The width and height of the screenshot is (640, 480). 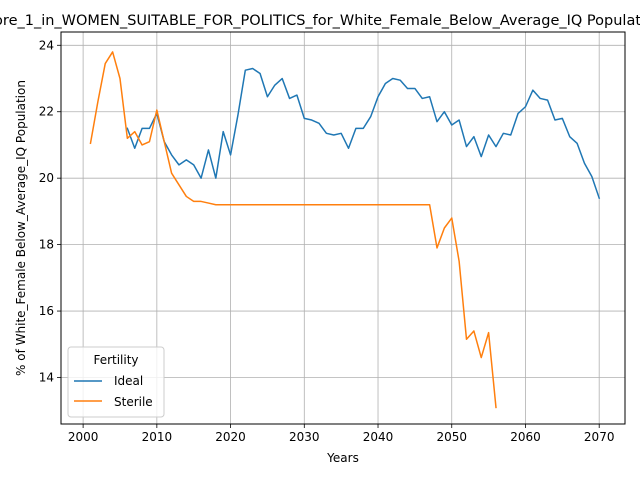 I want to click on legend-label-ideal: Ideal, so click(x=128, y=381).